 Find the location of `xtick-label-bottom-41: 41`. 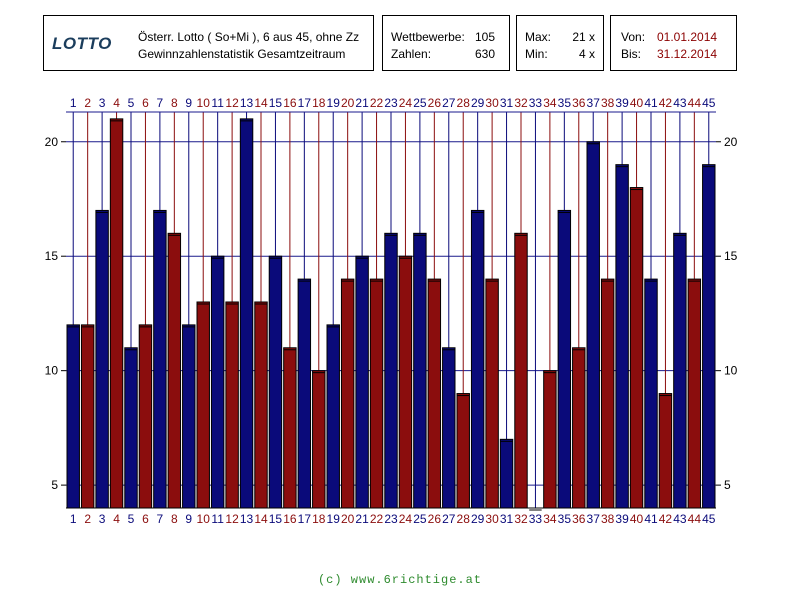

xtick-label-bottom-41: 41 is located at coordinates (651, 519).